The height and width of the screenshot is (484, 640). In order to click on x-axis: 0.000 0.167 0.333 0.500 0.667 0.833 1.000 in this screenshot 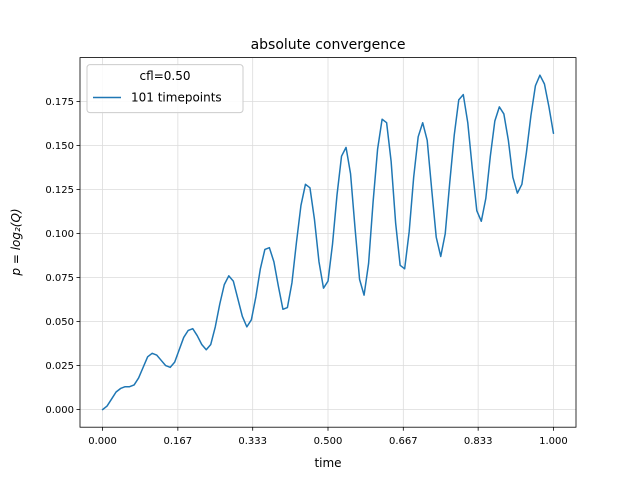, I will do `click(328, 437)`.